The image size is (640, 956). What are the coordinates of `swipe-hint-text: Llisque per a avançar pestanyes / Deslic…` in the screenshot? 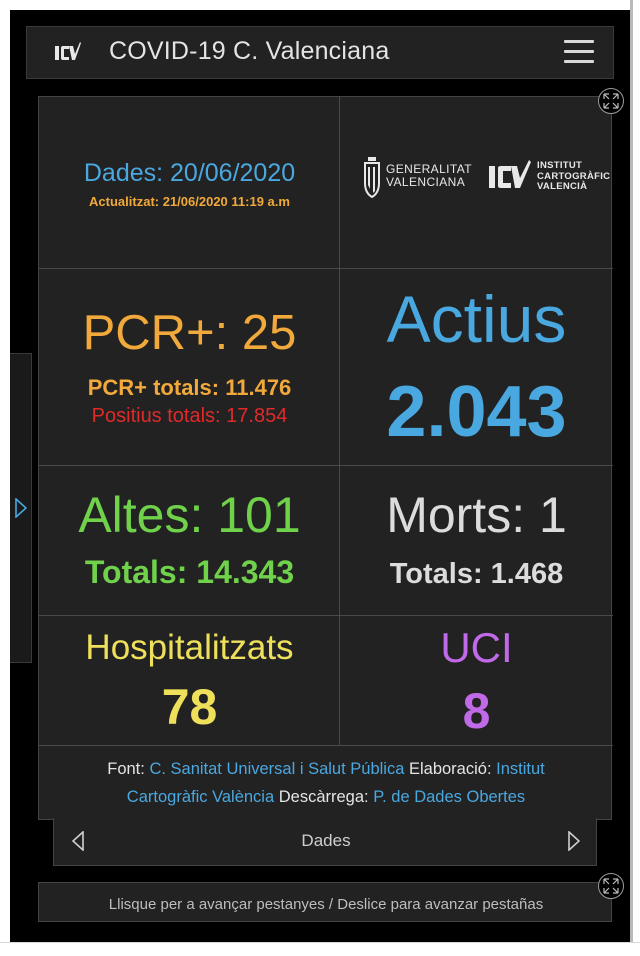 It's located at (326, 904).